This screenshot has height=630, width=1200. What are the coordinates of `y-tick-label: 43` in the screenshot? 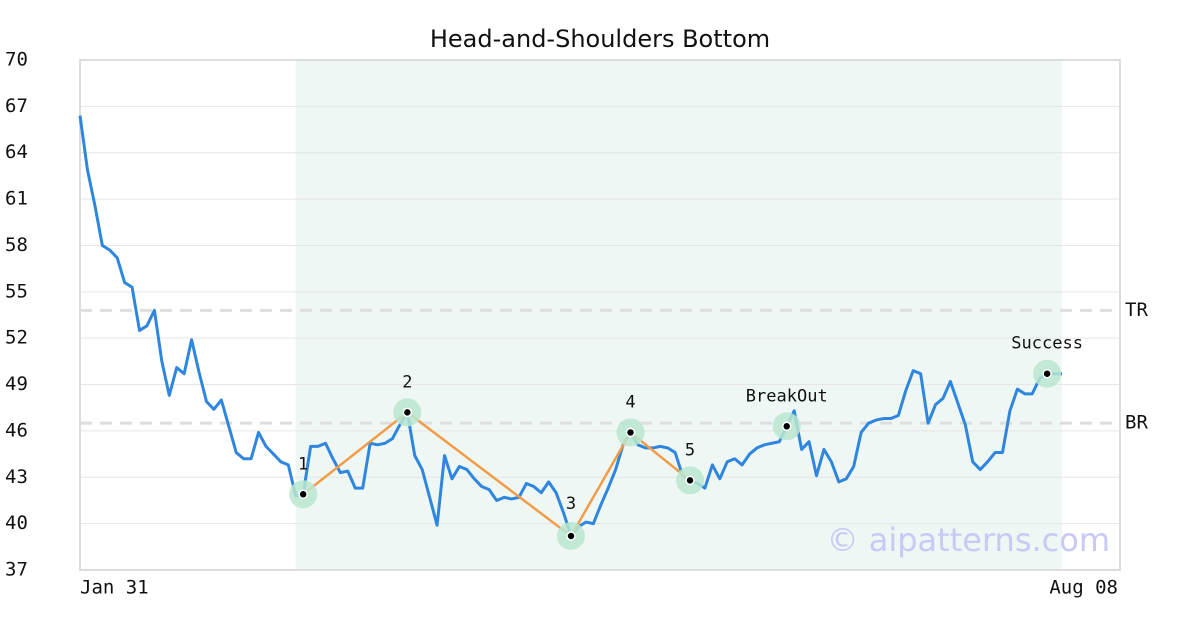 It's located at (16, 477).